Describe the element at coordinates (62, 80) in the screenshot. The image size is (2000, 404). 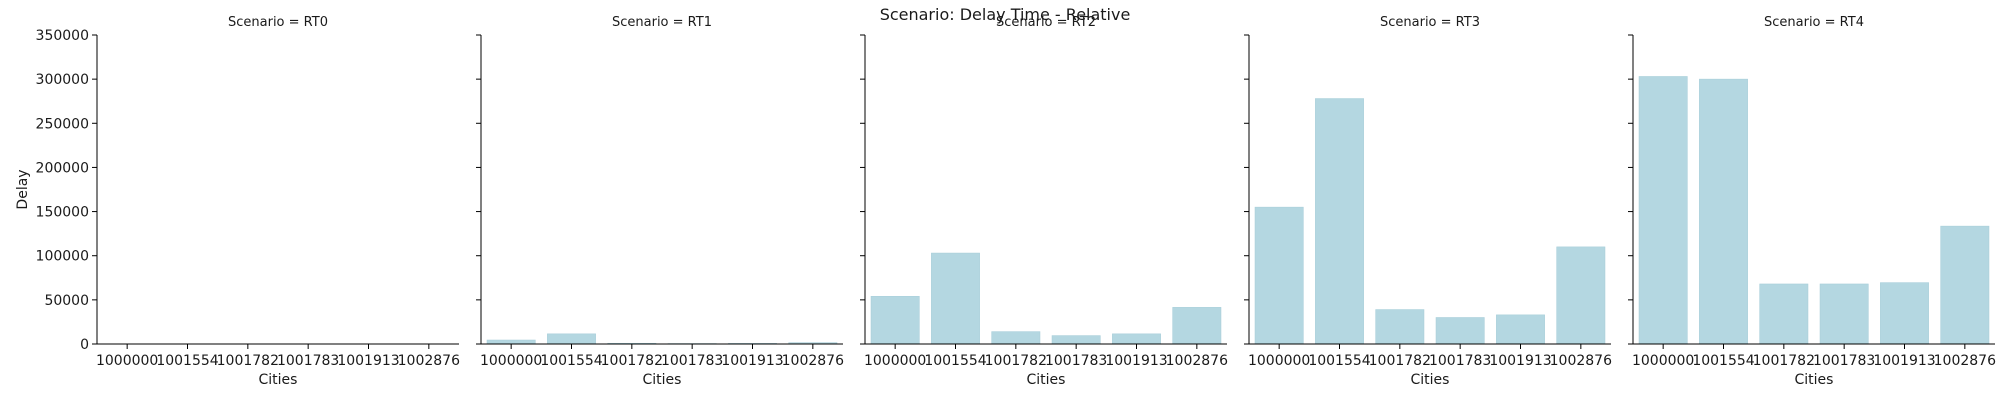
I see `y-tick-label: 300000` at that location.